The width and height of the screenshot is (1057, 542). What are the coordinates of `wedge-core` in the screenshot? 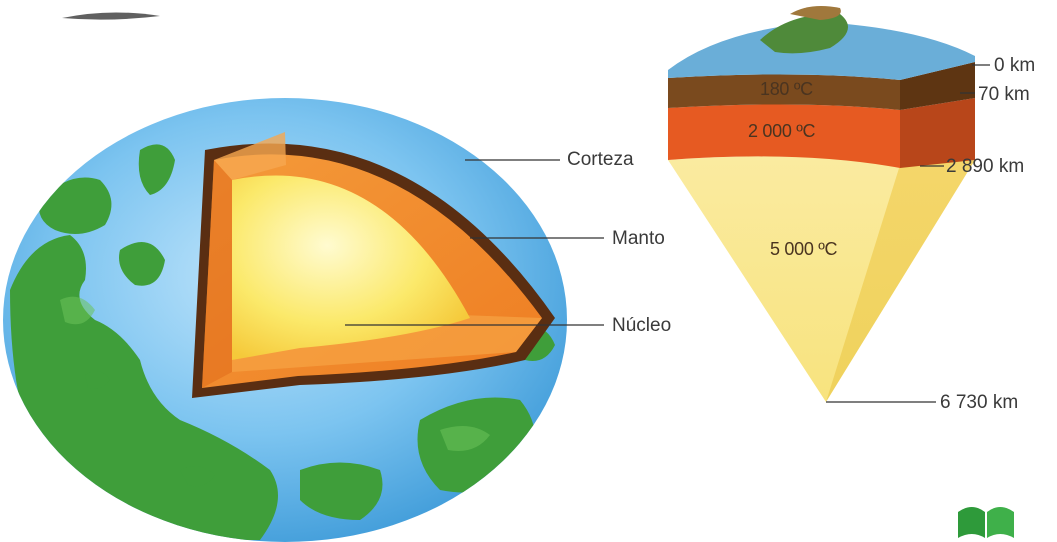 It's located at (804, 279).